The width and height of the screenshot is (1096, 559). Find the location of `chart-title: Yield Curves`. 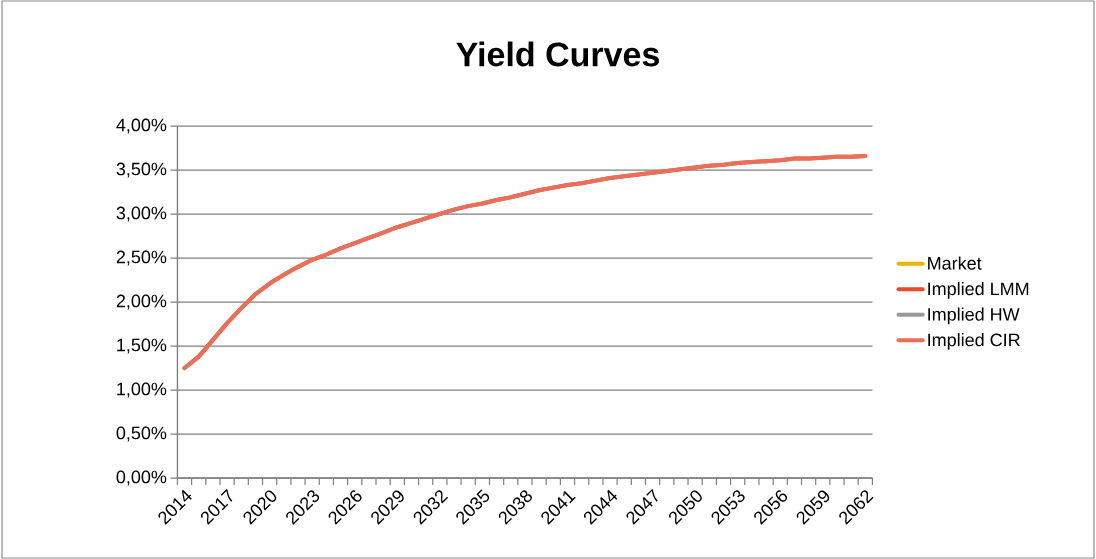

chart-title: Yield Curves is located at coordinates (557, 54).